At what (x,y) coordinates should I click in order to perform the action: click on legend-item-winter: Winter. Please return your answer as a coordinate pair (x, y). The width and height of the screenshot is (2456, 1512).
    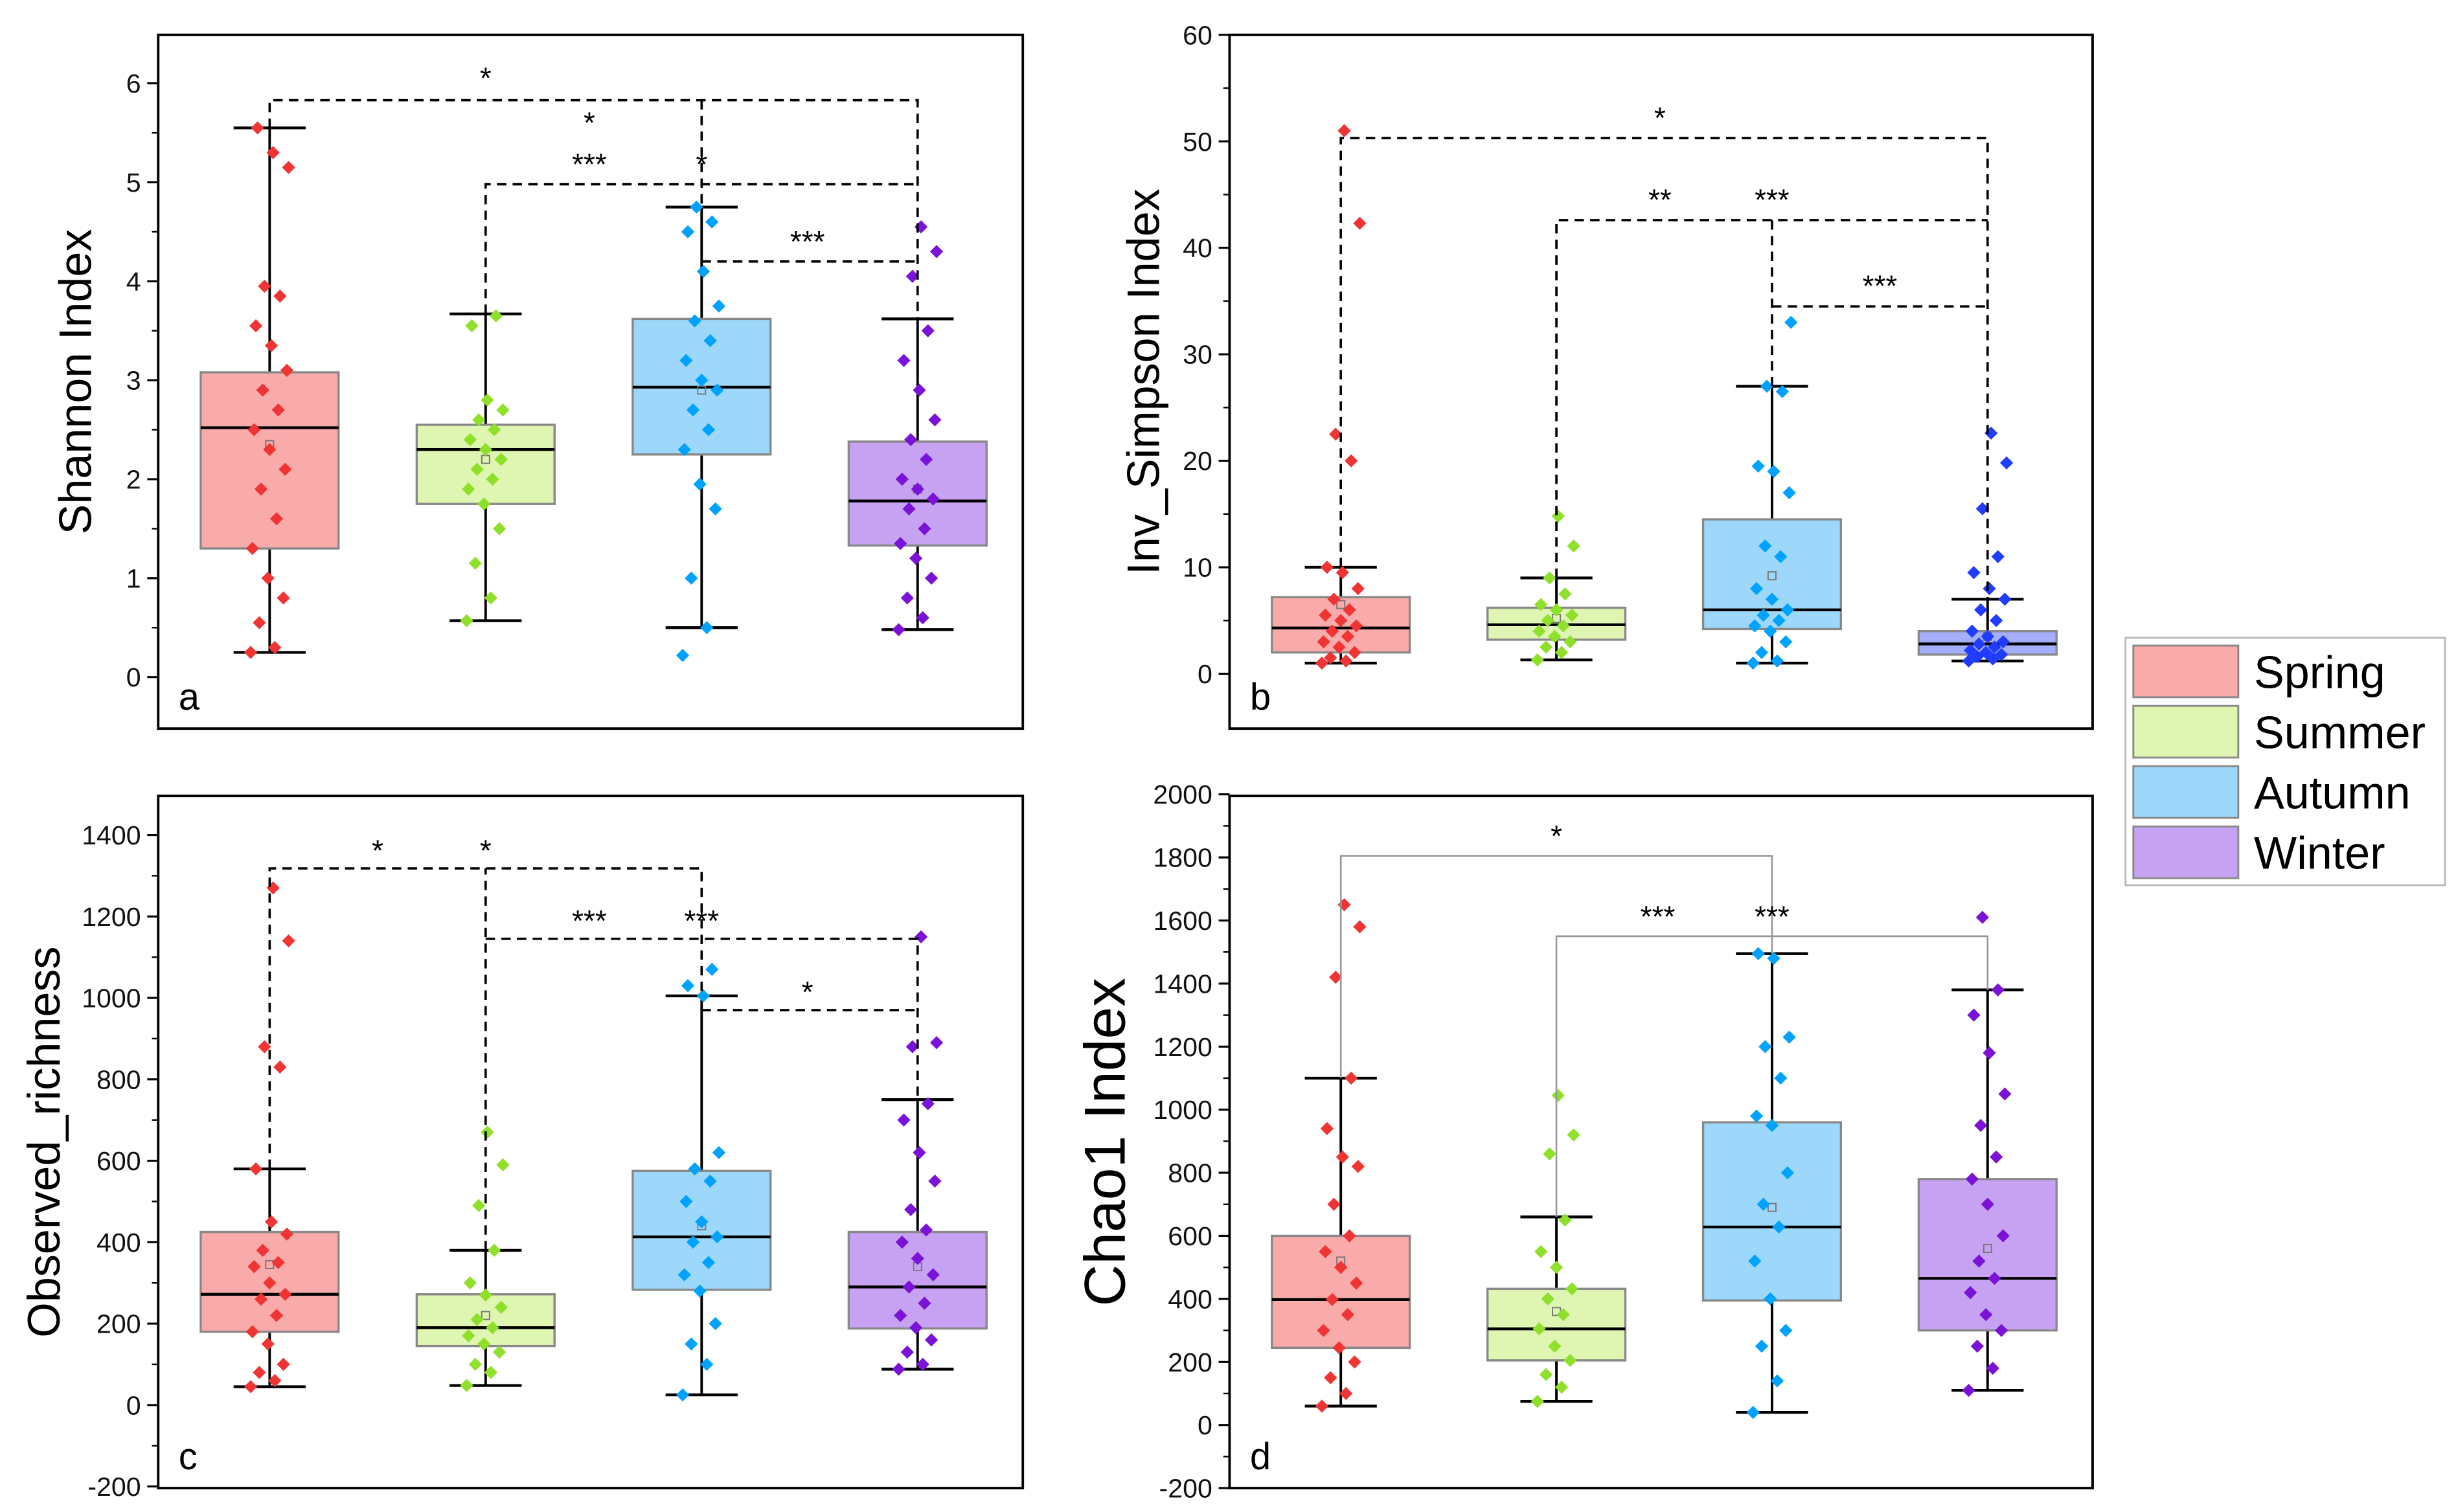
    Looking at the image, I should click on (2258, 852).